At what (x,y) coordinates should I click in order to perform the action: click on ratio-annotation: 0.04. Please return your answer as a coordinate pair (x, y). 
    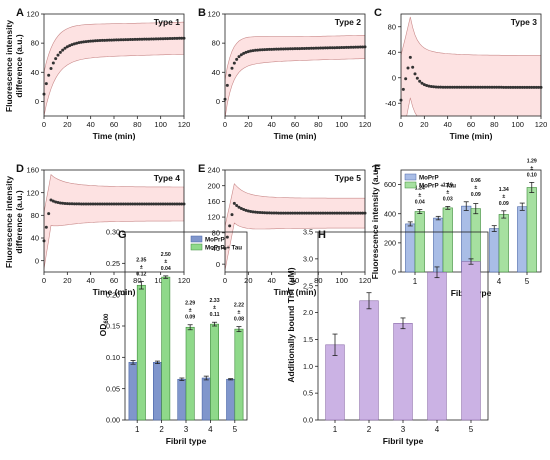
    Looking at the image, I should click on (166, 269).